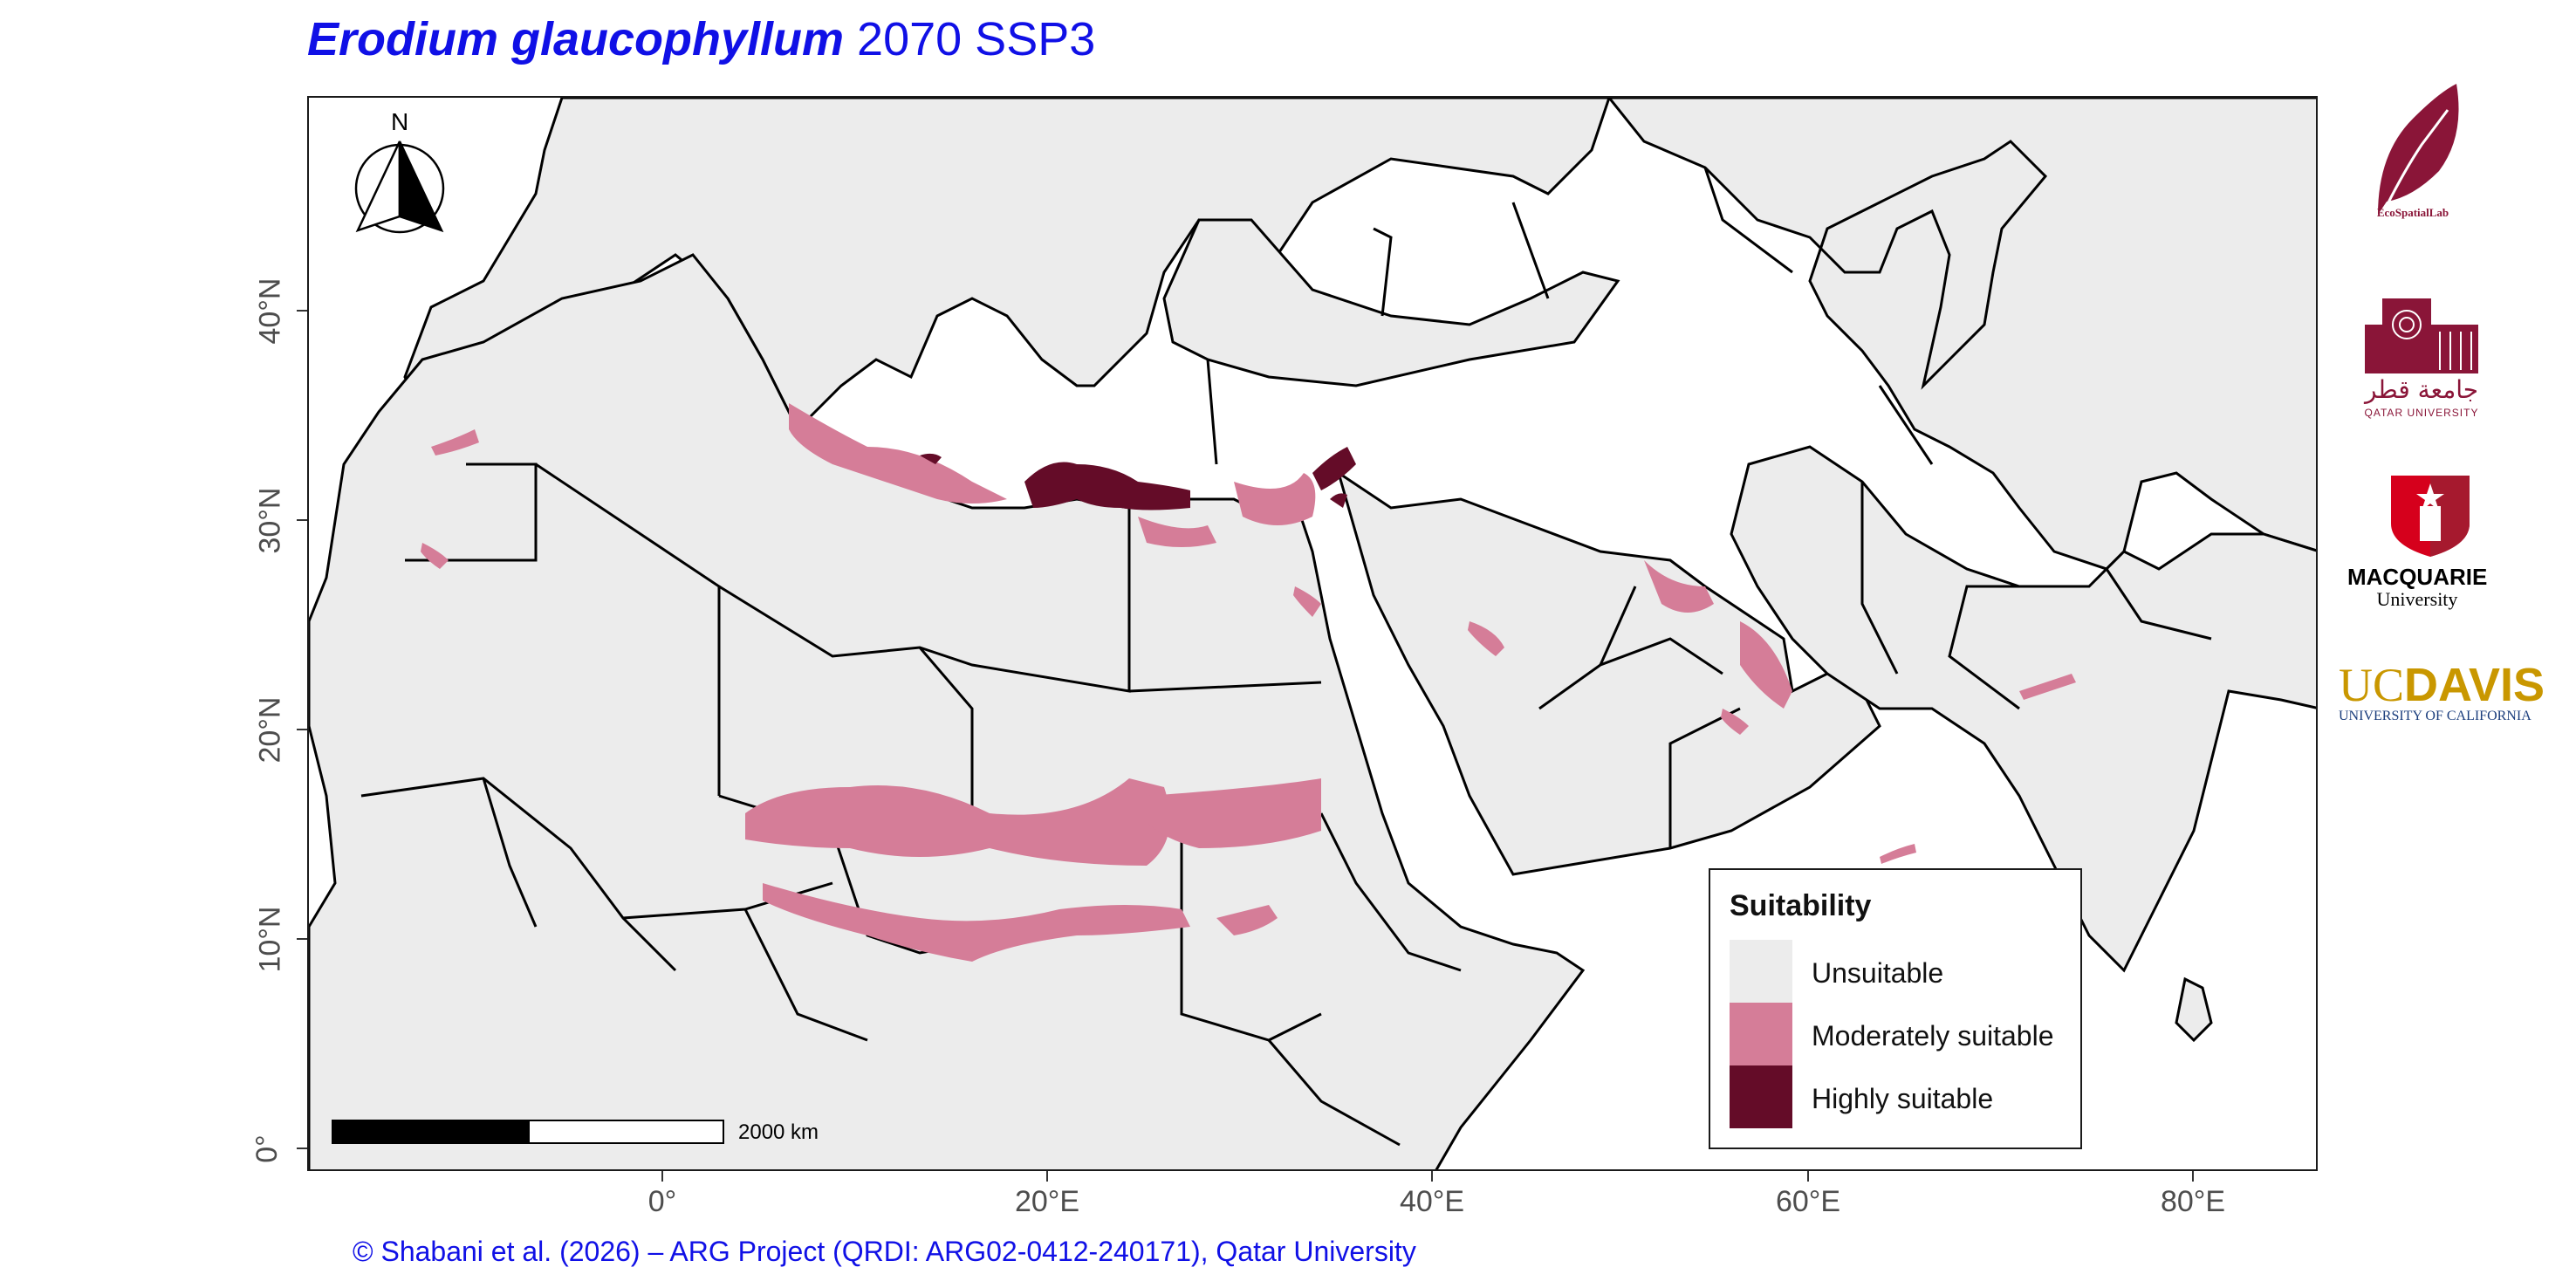 This screenshot has height=1288, width=2576. I want to click on legend-key-moderate, so click(1761, 1034).